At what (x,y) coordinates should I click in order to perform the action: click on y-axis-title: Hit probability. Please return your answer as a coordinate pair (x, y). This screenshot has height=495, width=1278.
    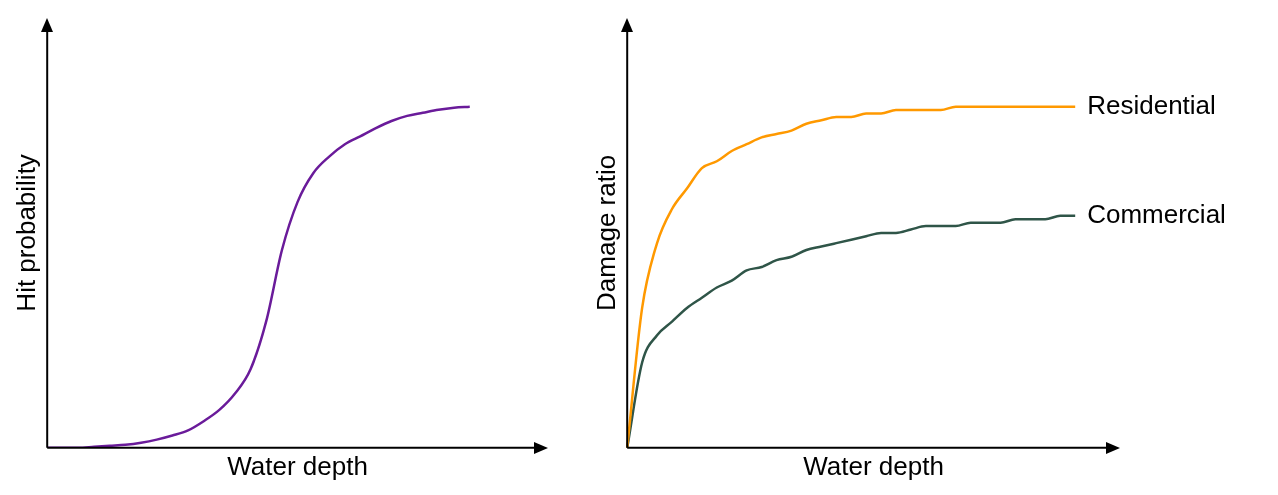
    Looking at the image, I should click on (25, 233).